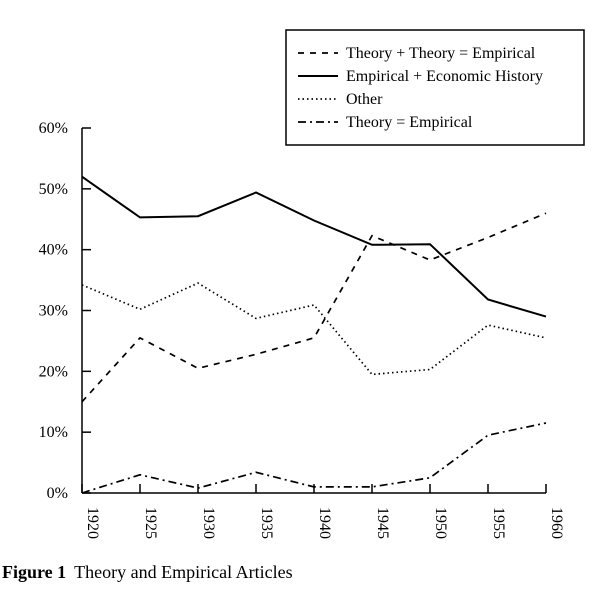 The height and width of the screenshot is (601, 610). I want to click on figure-caption: Figure 1 Theory and Empirical Articles, so click(147, 572).